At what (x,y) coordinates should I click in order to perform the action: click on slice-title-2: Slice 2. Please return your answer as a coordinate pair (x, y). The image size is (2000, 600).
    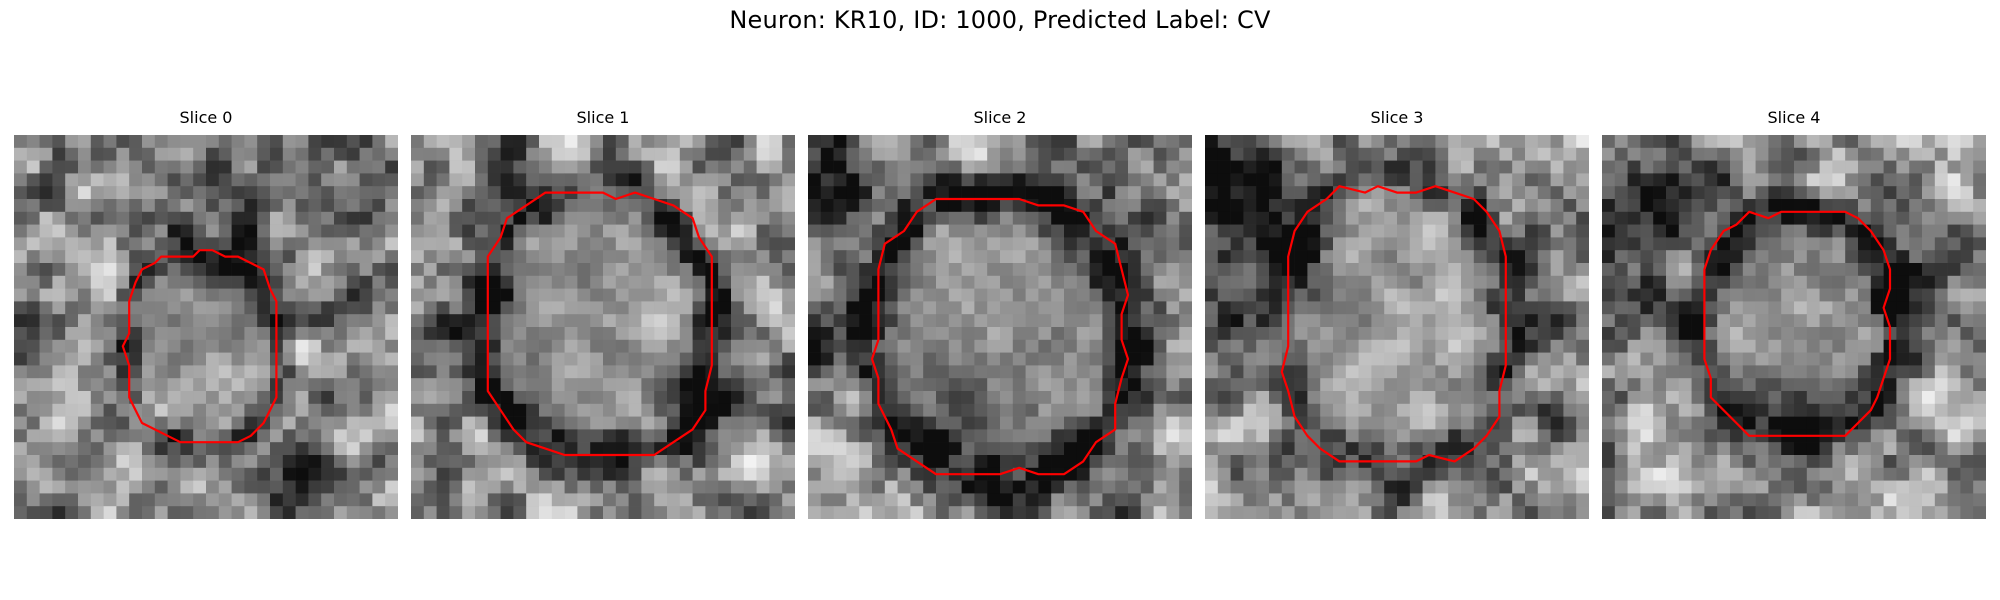
    Looking at the image, I should click on (1000, 117).